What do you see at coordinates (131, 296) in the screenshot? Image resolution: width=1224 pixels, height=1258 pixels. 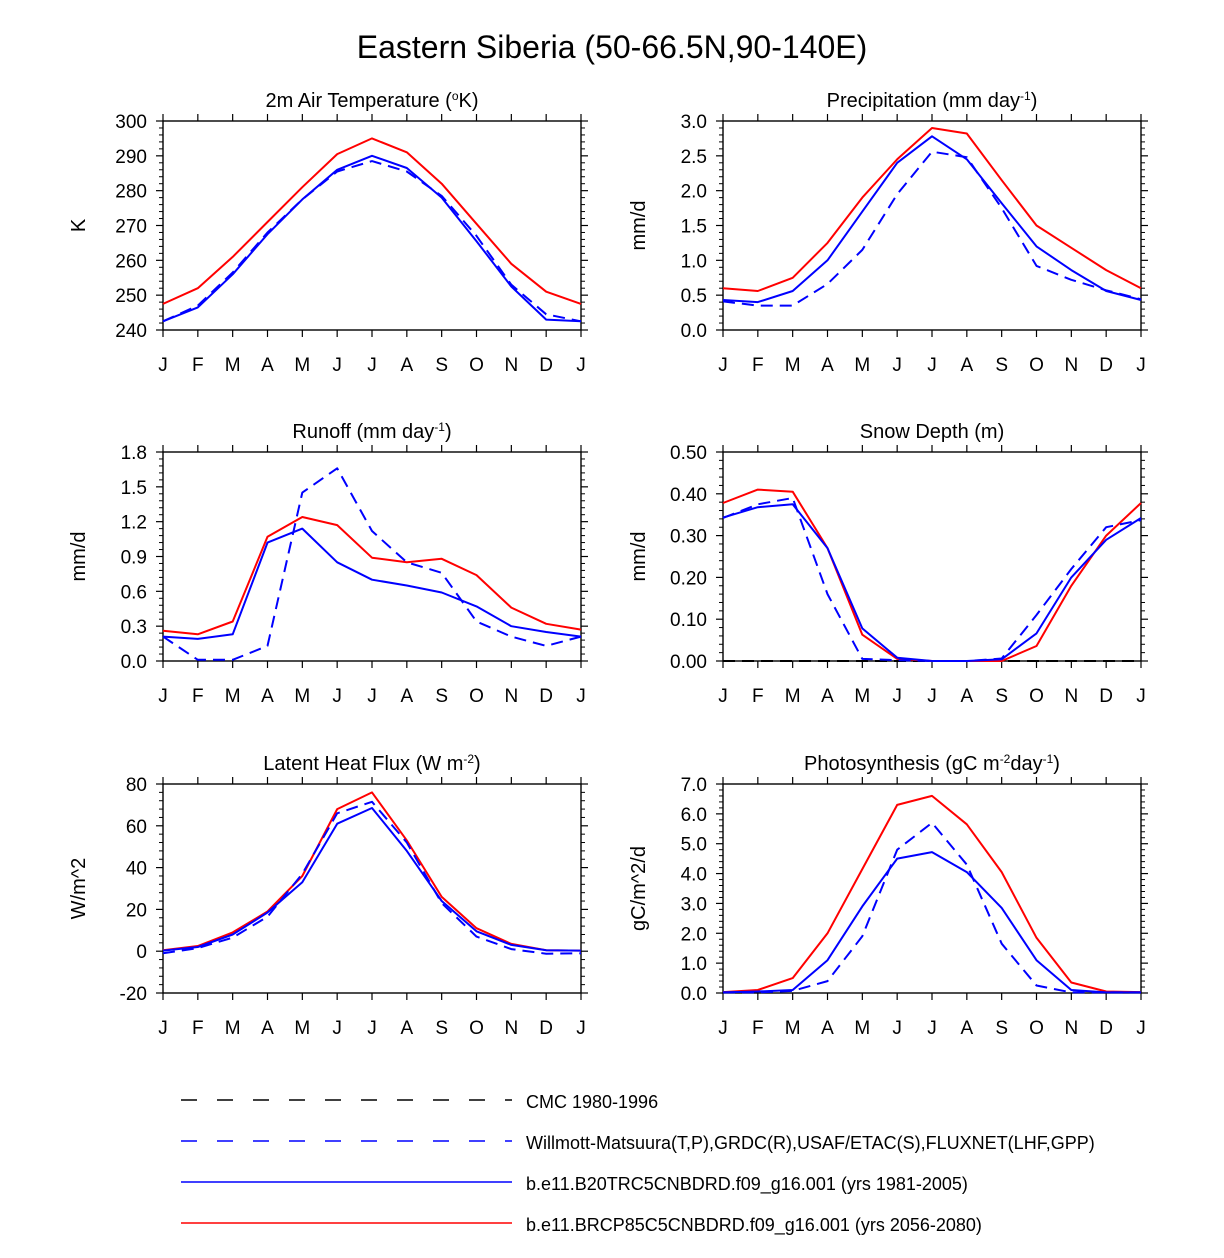 I see `y-tick-label: 250` at bounding box center [131, 296].